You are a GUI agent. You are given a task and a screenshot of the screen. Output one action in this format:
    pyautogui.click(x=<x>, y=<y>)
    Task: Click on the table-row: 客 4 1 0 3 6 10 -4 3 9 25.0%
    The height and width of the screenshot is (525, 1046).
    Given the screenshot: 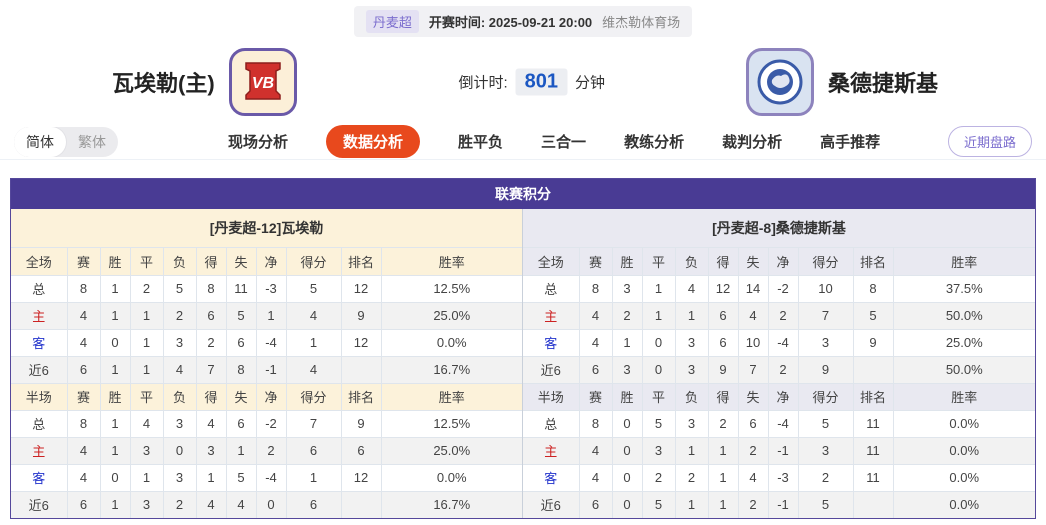 What is the action you would take?
    pyautogui.click(x=779, y=342)
    